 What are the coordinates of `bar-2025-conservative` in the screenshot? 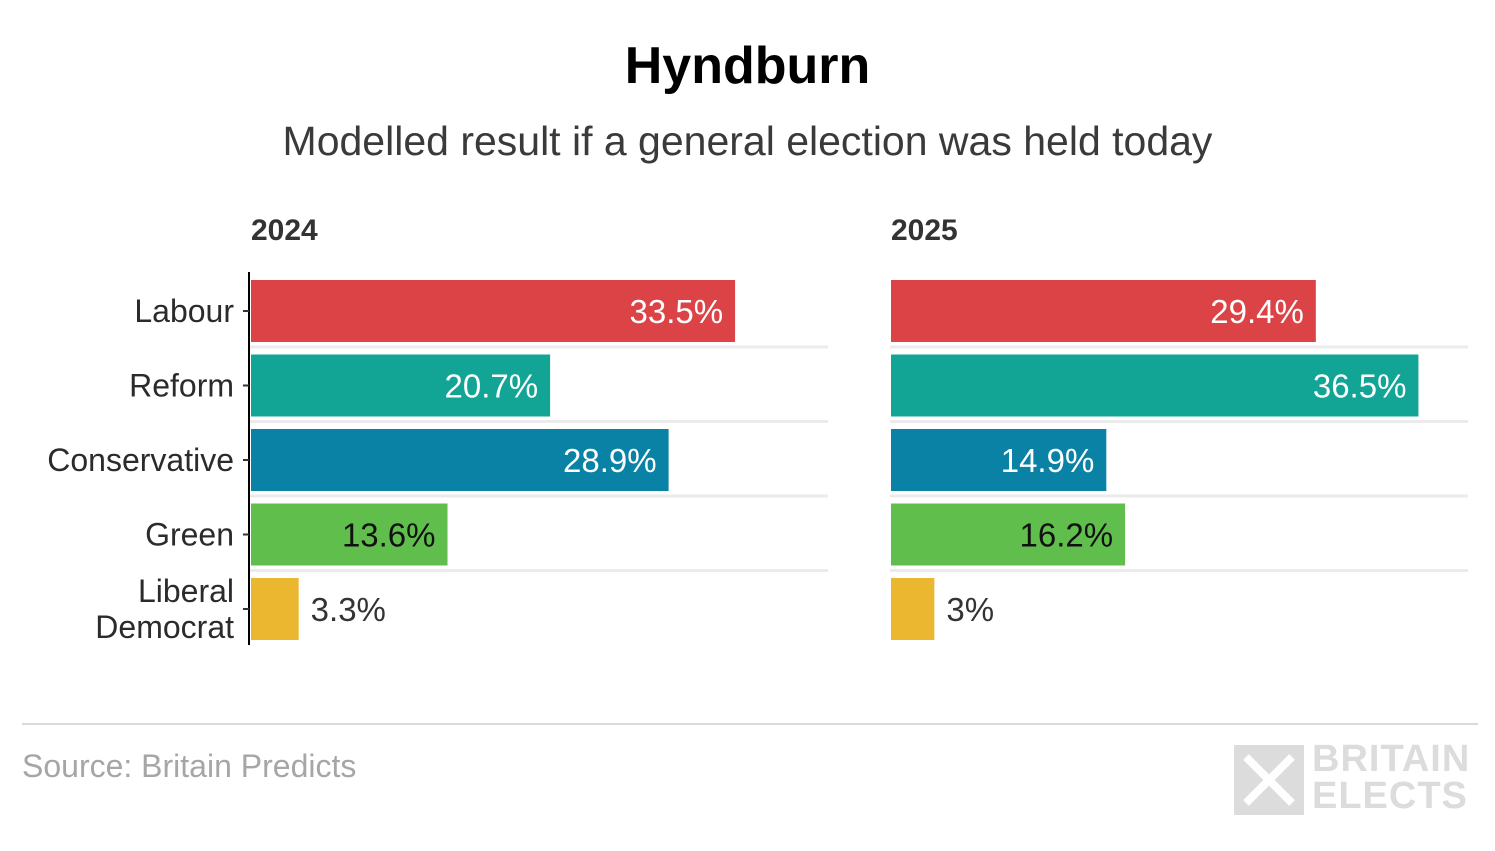 It's located at (999, 460).